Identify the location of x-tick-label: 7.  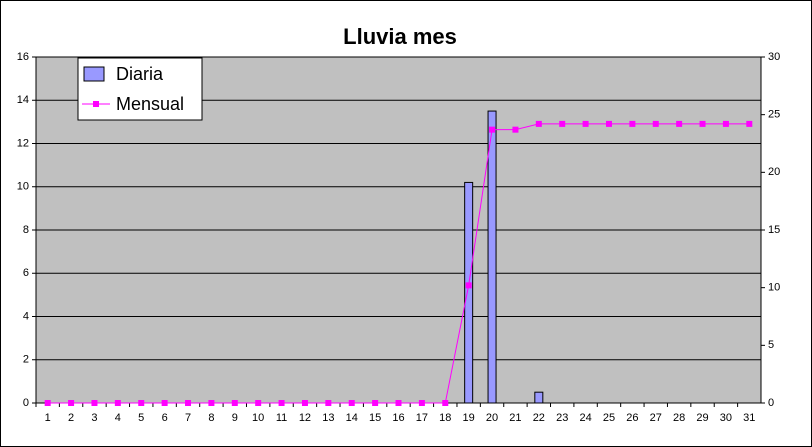
(188, 418).